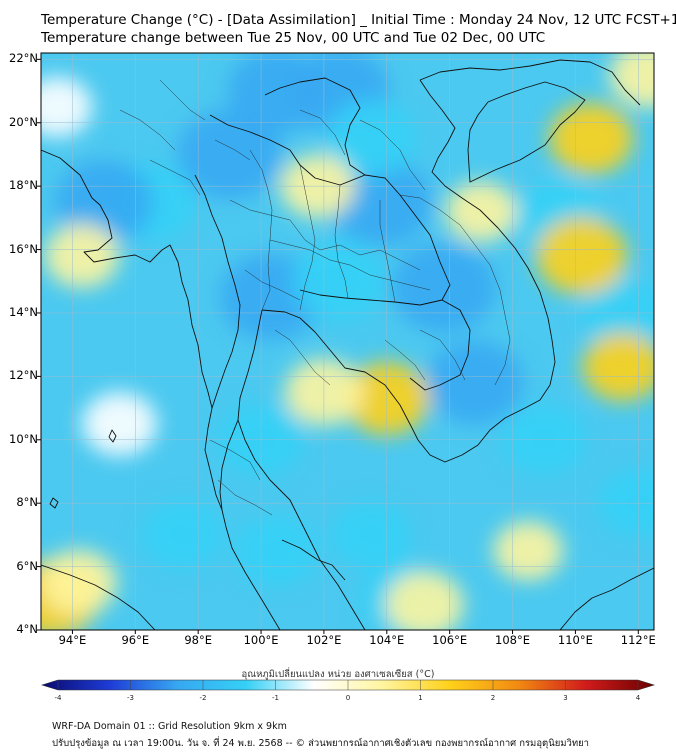 This screenshot has width=676, height=756. I want to click on colorbar-tick-label: -2, so click(203, 698).